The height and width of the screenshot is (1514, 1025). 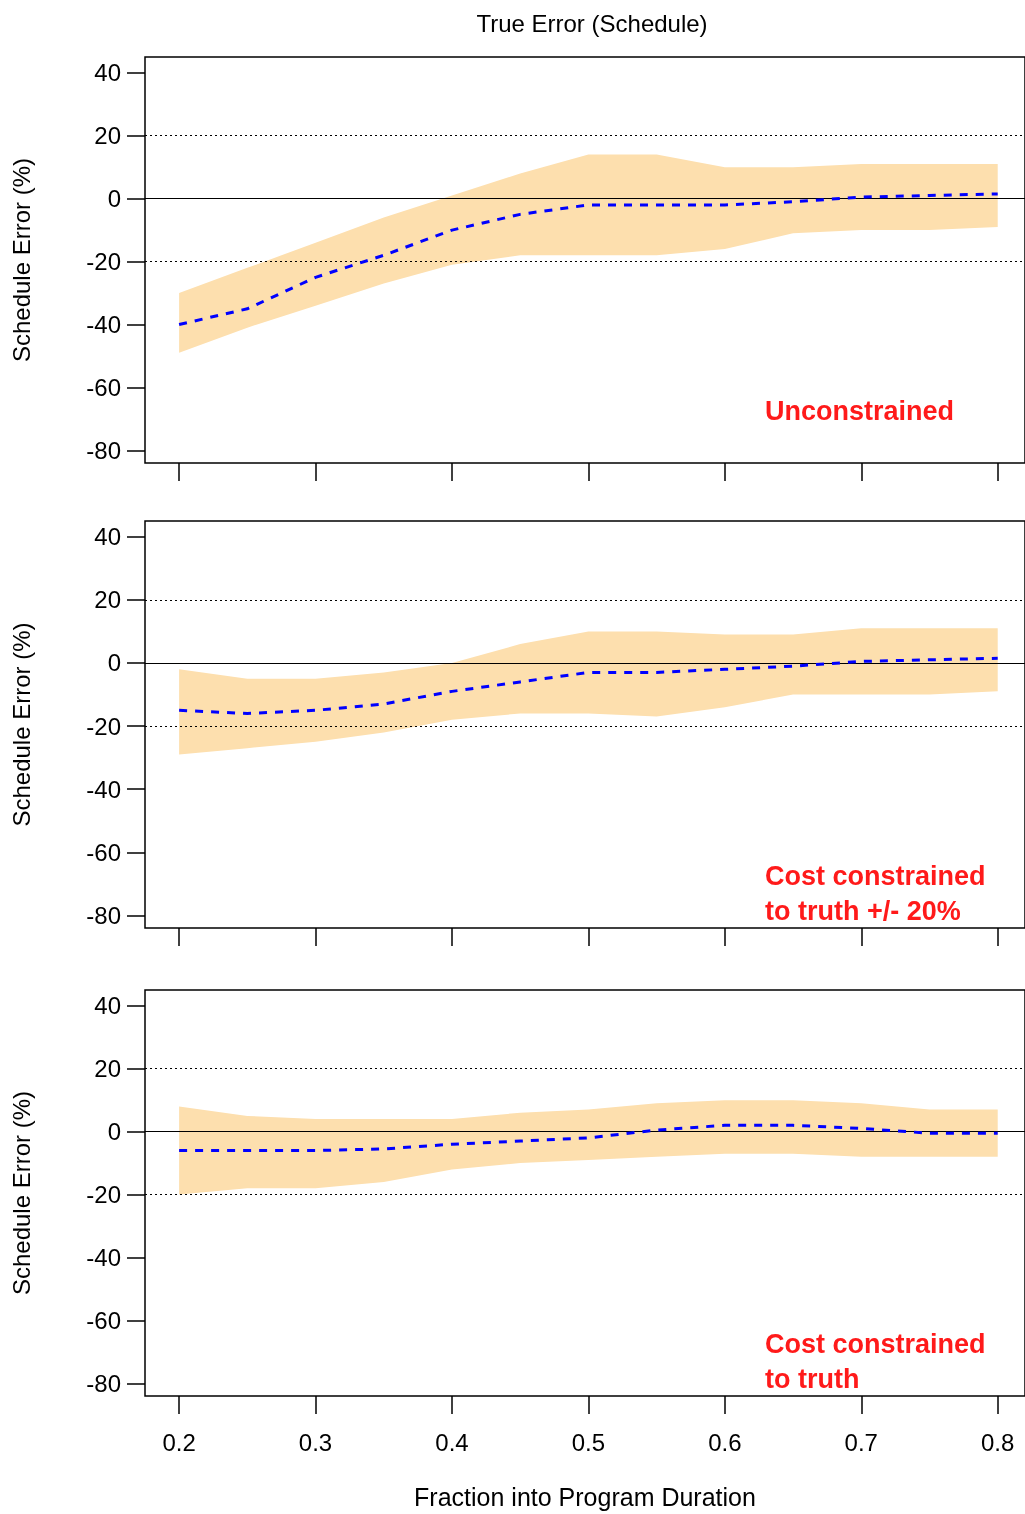 I want to click on x-tick-label: 0.7, so click(x=861, y=1442).